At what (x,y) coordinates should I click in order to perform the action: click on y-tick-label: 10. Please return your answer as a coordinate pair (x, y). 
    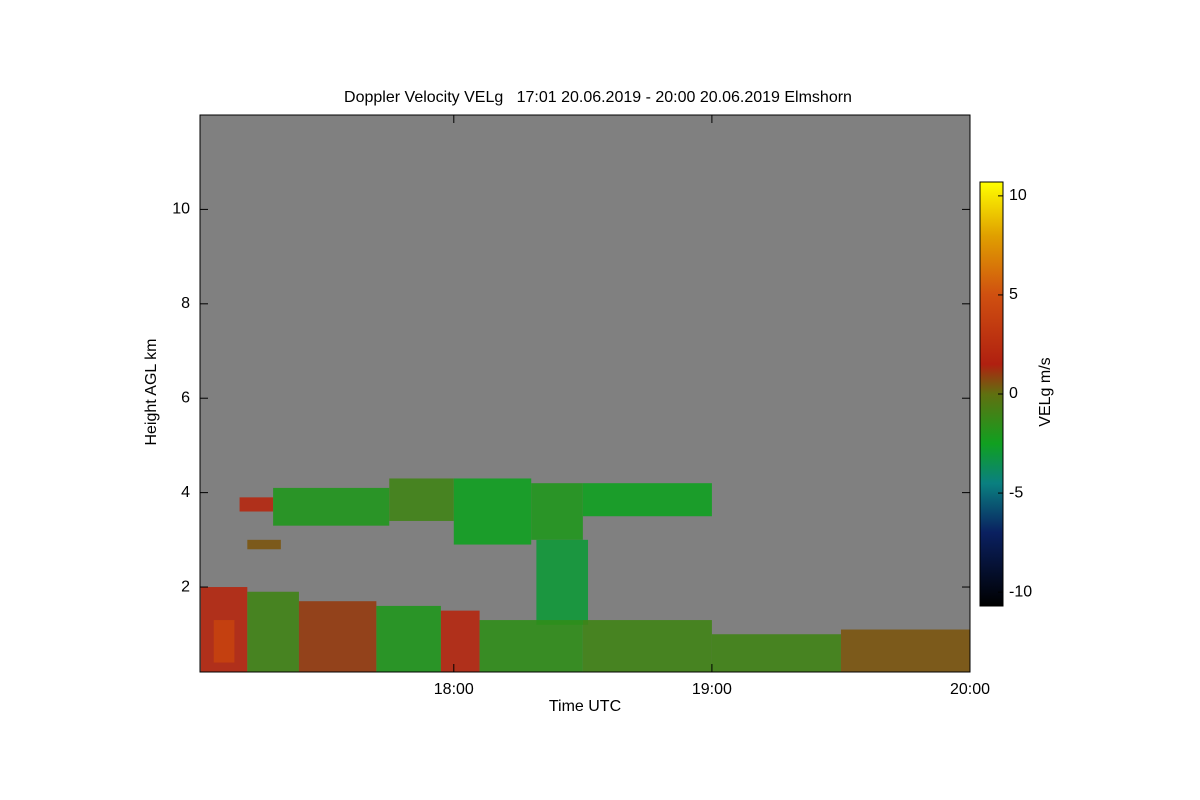
    Looking at the image, I should click on (181, 209).